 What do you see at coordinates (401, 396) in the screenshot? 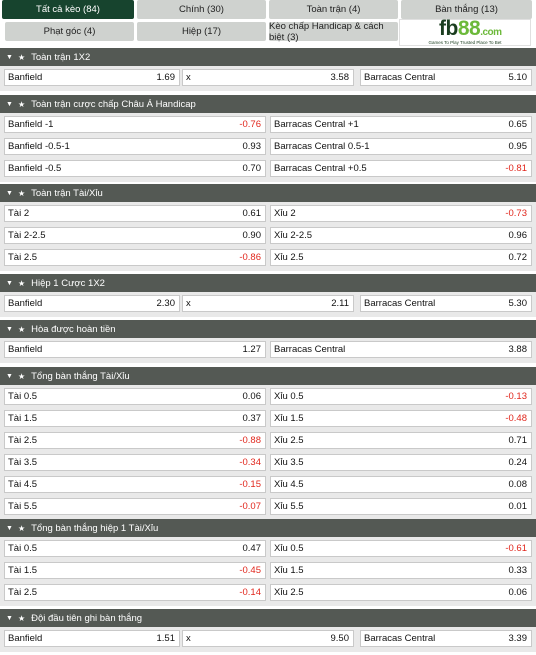
I see `odds-cell: Xỉu 0.5 -0.13` at bounding box center [401, 396].